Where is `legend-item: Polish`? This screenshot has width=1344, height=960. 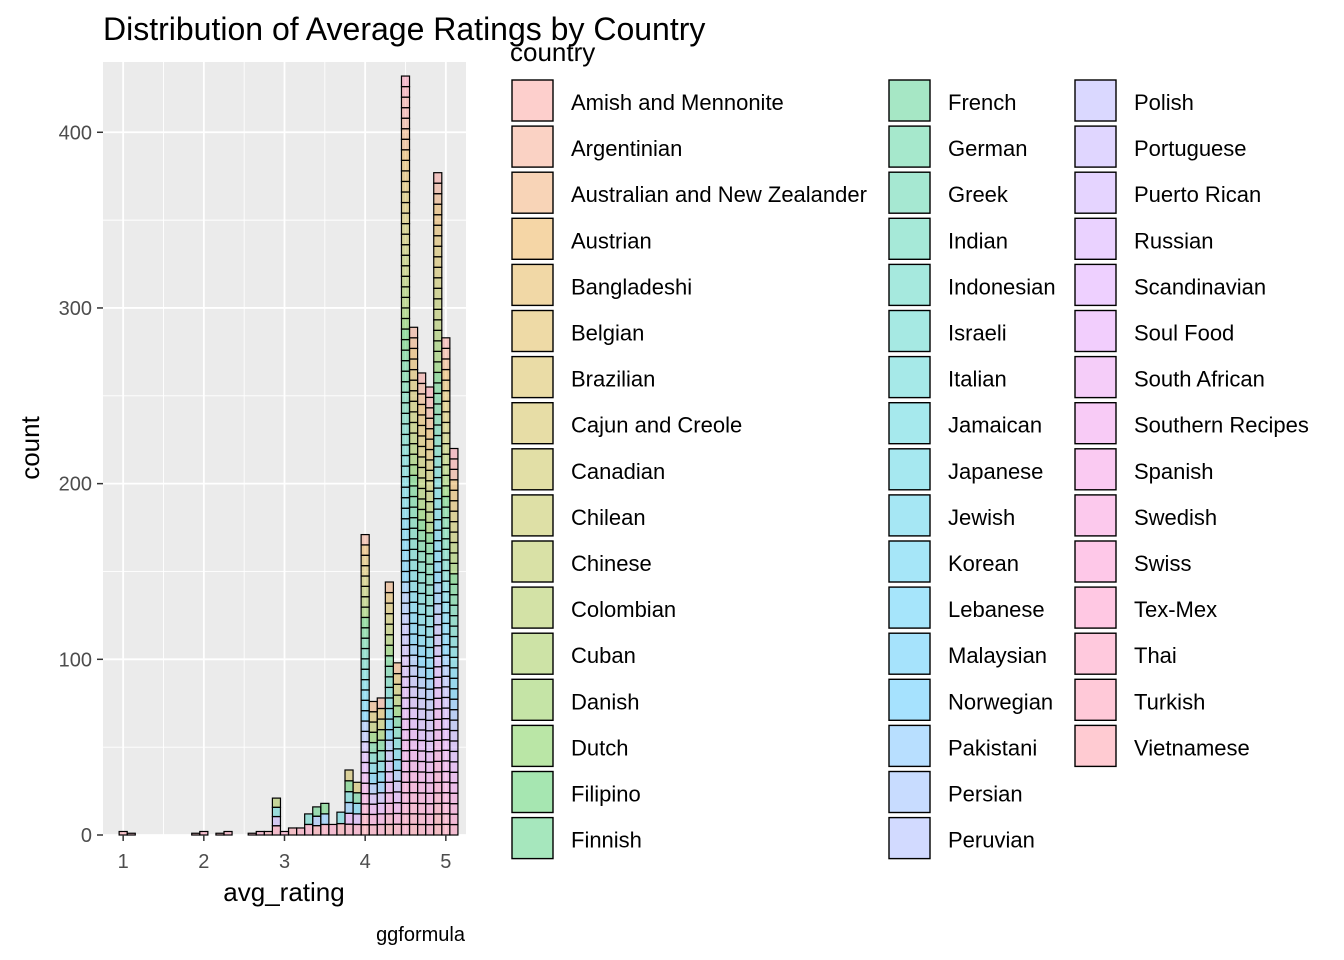
legend-item: Polish is located at coordinates (1134, 100).